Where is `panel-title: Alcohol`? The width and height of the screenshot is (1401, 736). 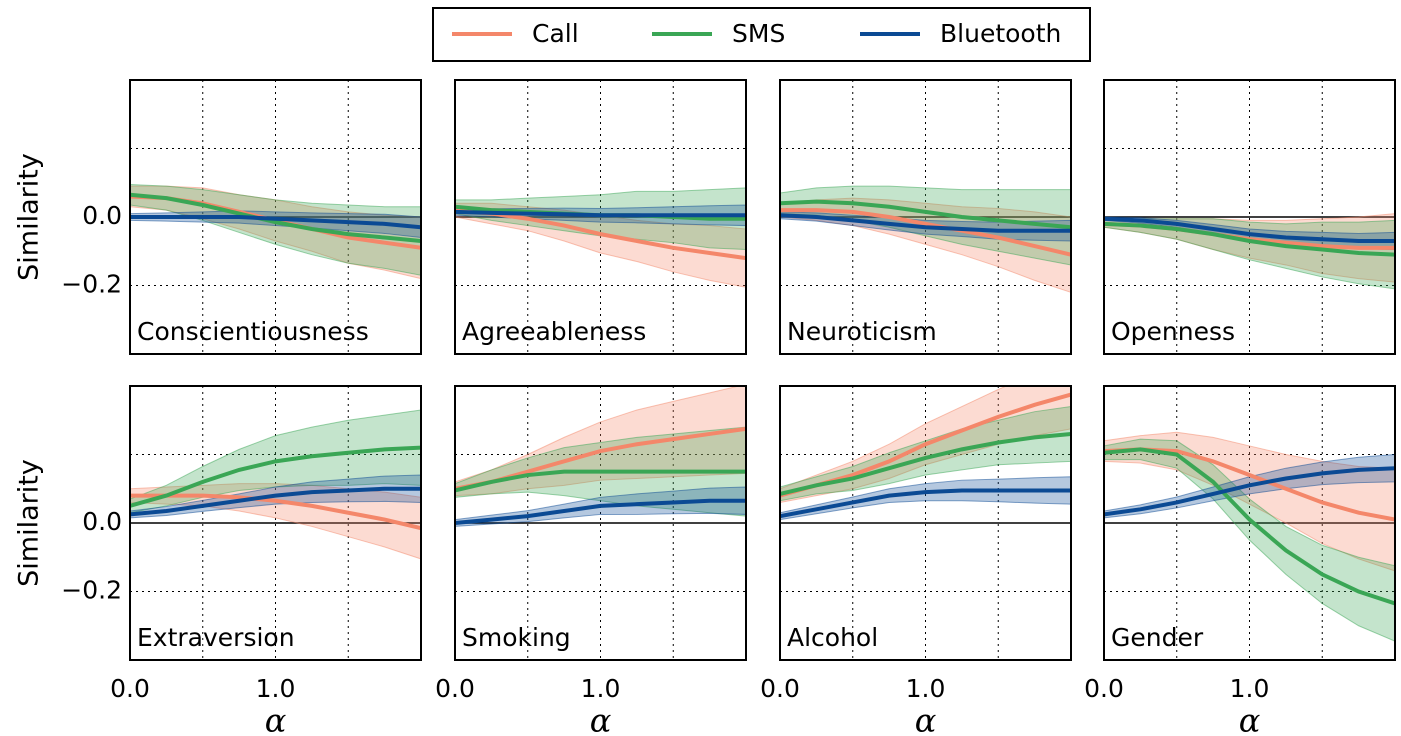
panel-title: Alcohol is located at coordinates (832, 637).